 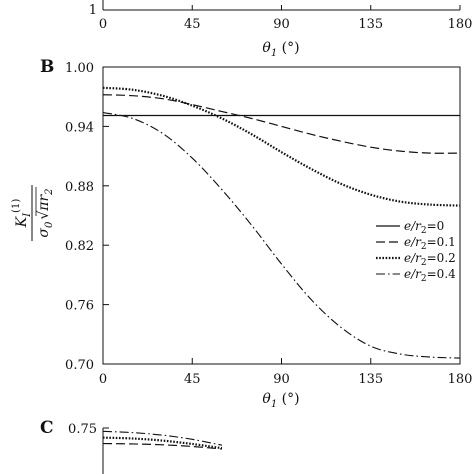 I want to click on panel-b-y-axis-label: KI(1) σ0√πr2, so click(x=33, y=213).